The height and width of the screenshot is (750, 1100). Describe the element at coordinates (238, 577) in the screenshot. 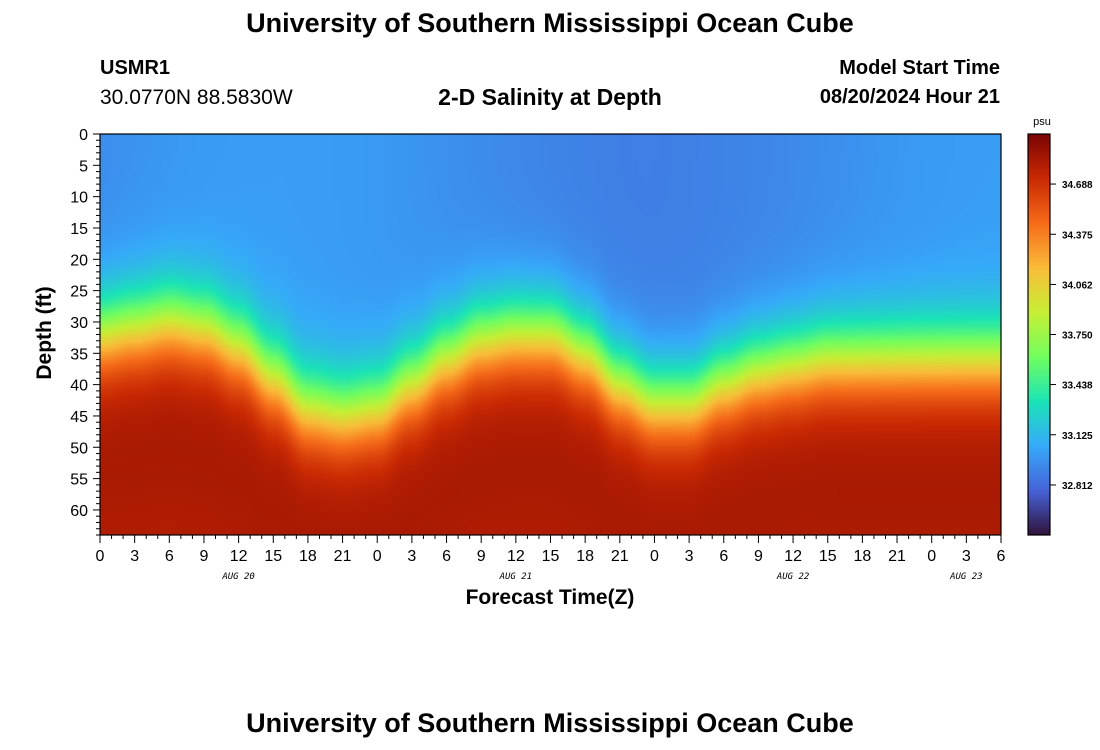

I see `date-label: AUG 20` at that location.